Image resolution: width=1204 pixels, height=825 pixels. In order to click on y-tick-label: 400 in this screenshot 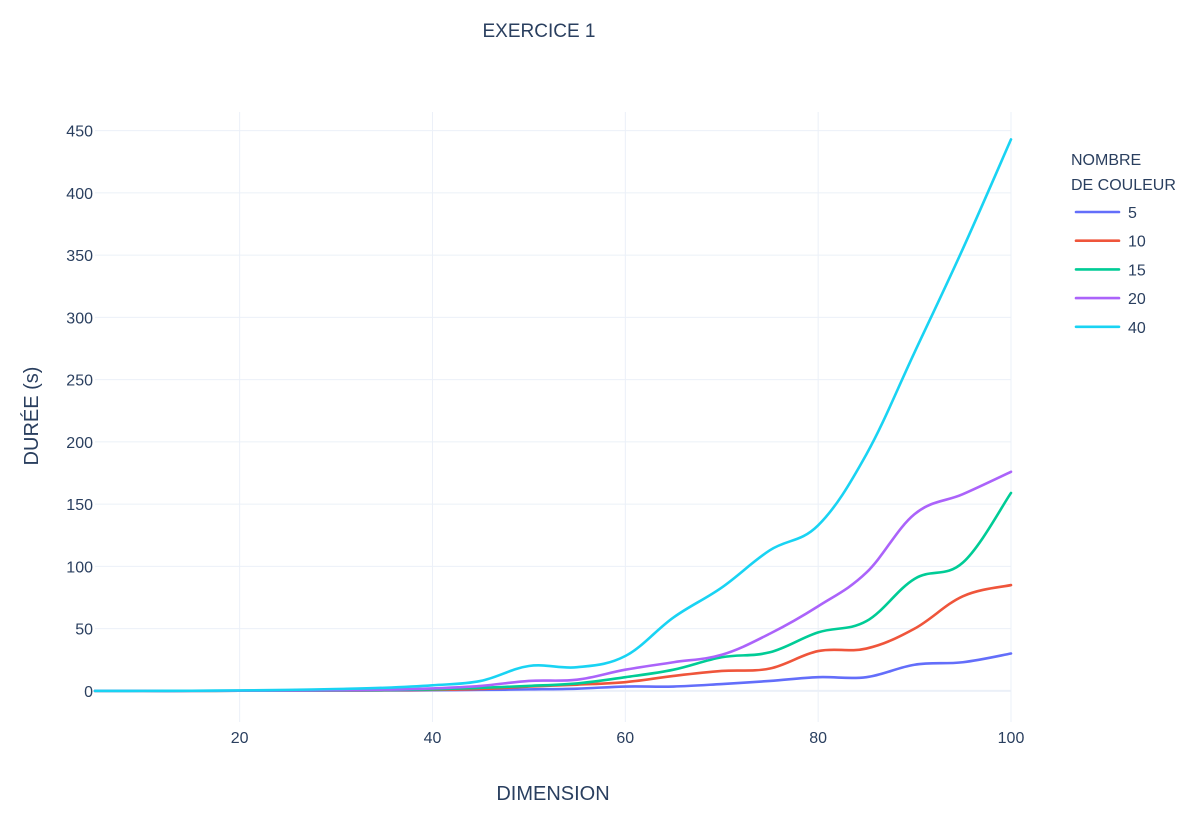, I will do `click(79, 194)`.